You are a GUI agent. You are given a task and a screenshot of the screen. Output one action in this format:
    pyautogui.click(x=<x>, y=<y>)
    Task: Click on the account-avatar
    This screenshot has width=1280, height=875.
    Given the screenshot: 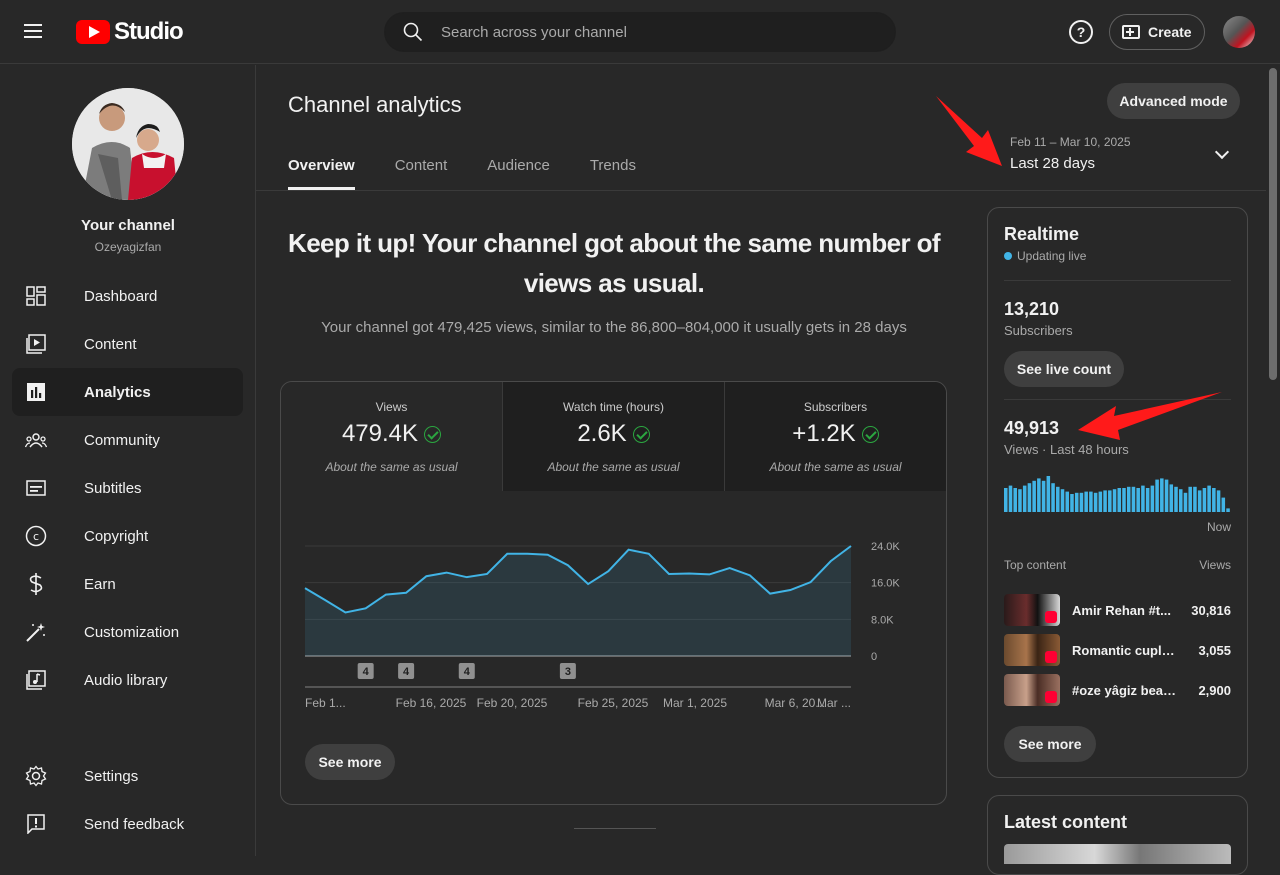 What is the action you would take?
    pyautogui.click(x=1239, y=32)
    